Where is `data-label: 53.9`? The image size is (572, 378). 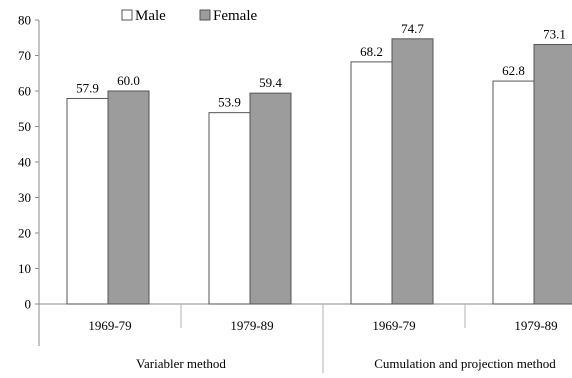 data-label: 53.9 is located at coordinates (229, 102).